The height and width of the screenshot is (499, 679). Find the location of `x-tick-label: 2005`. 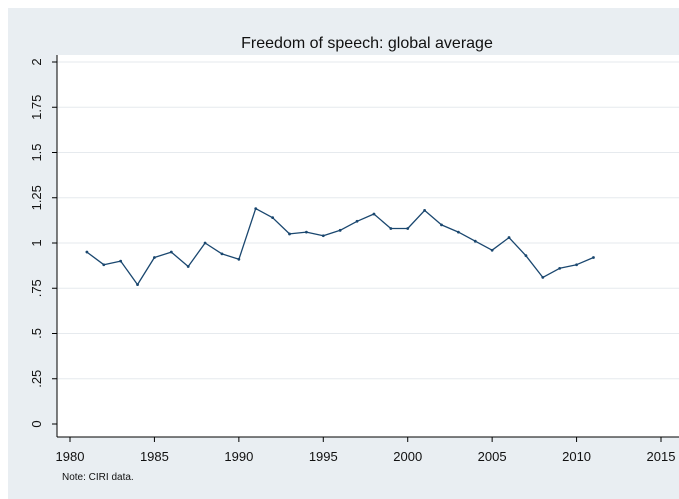

x-tick-label: 2005 is located at coordinates (492, 456).